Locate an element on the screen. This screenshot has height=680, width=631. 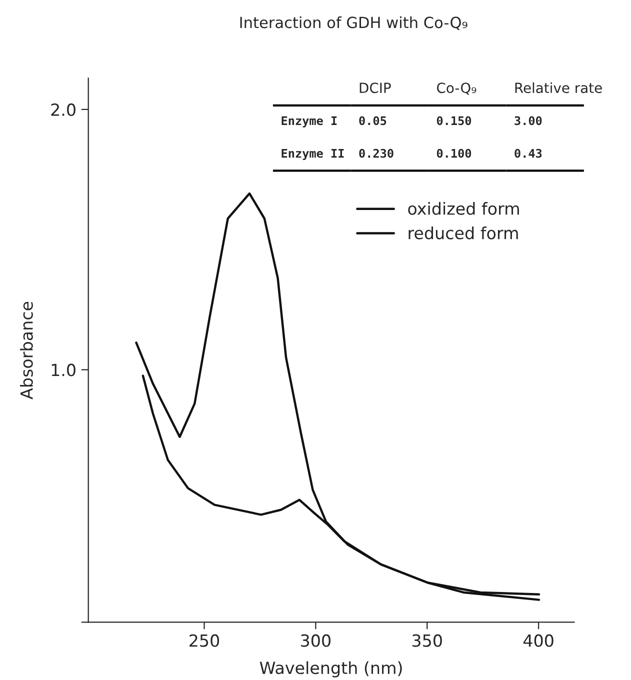
annotation: 3.00 is located at coordinates (528, 121).